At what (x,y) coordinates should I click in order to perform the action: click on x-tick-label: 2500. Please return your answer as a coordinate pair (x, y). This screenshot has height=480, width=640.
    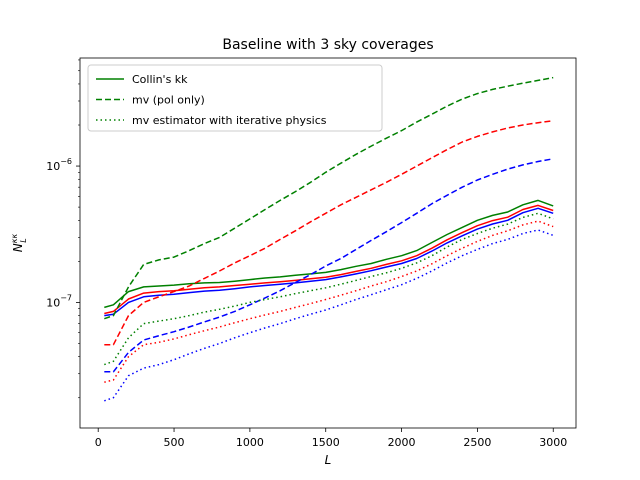
    Looking at the image, I should click on (477, 442).